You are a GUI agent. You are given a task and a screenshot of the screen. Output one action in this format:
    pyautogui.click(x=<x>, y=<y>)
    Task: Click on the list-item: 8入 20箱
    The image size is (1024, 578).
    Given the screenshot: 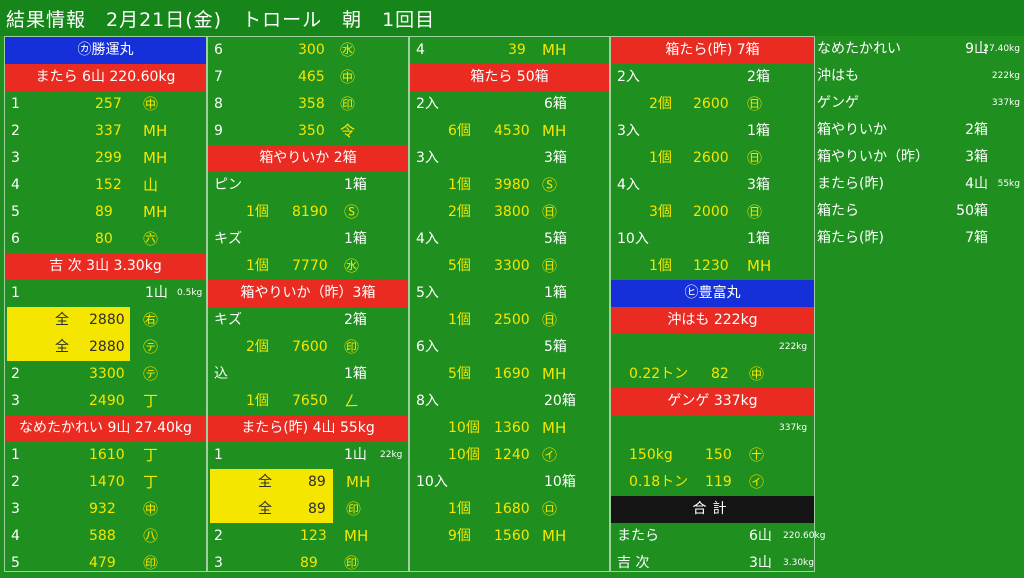 What is the action you would take?
    pyautogui.click(x=509, y=401)
    